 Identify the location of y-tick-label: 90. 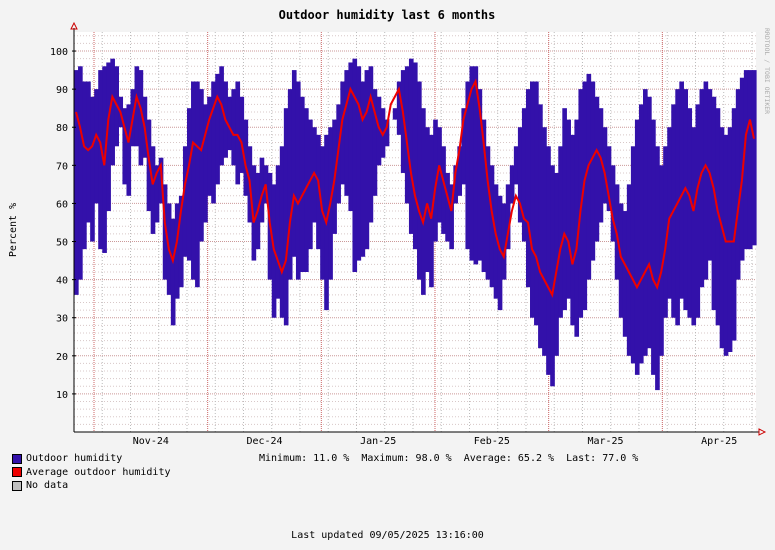
(62, 90).